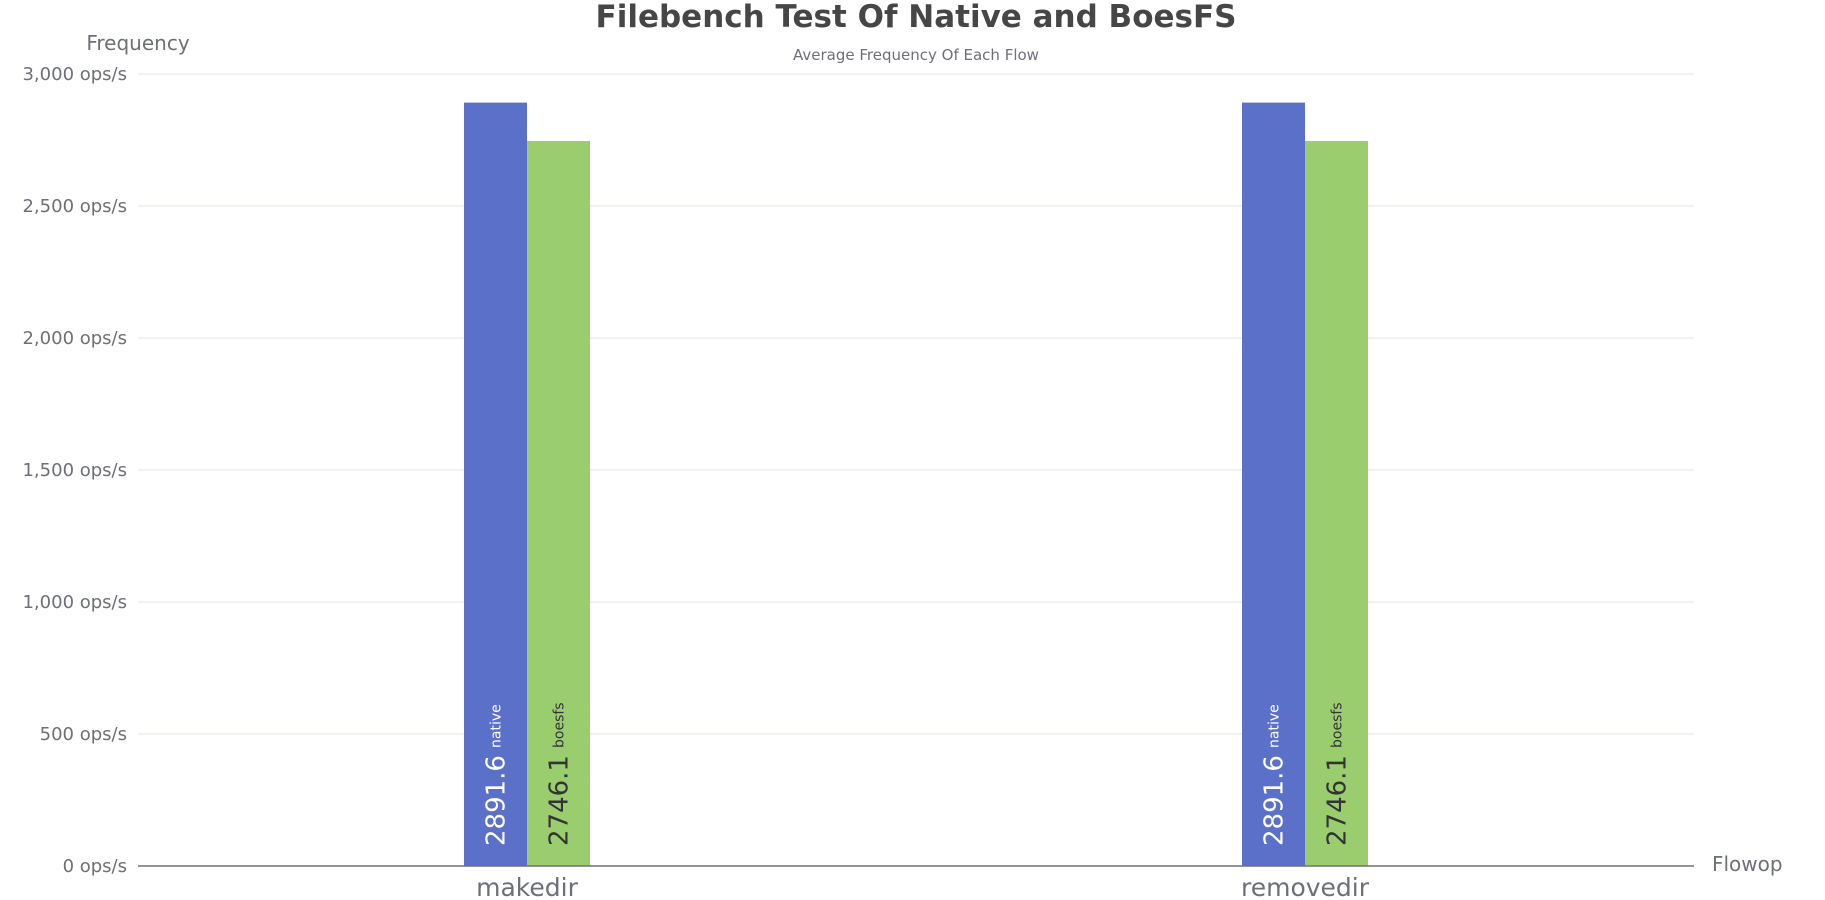 The width and height of the screenshot is (1825, 900). Describe the element at coordinates (527, 886) in the screenshot. I see `x-tick-label: makedir` at that location.